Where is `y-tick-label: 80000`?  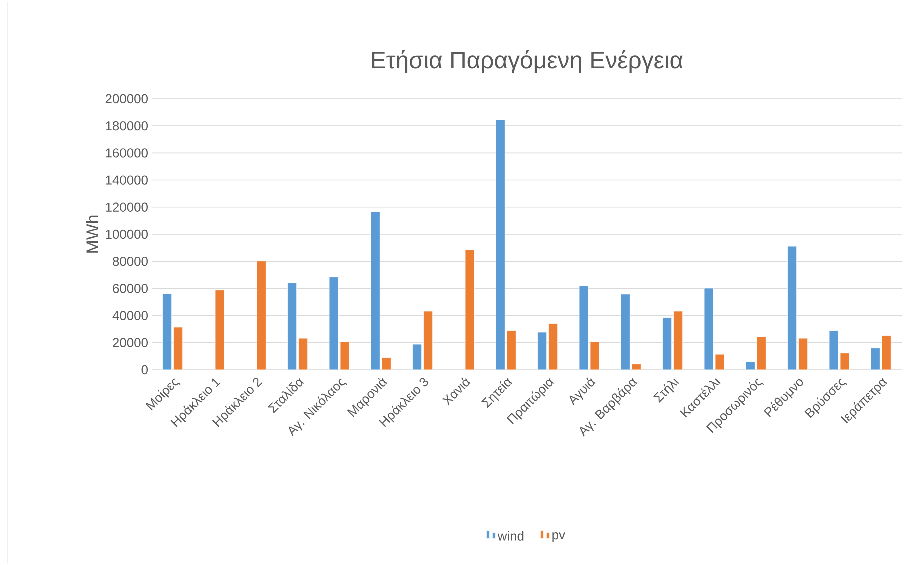
y-tick-label: 80000 is located at coordinates (130, 261).